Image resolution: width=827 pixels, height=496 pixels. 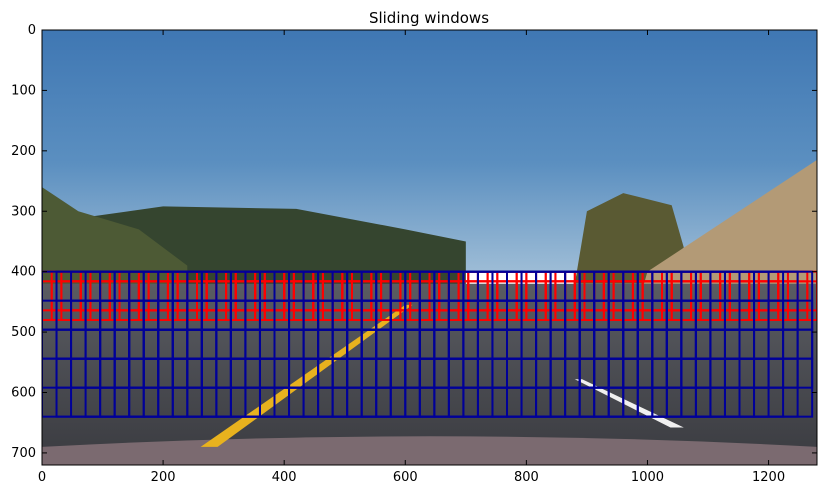 I want to click on y-tick-label: 200, so click(x=23, y=151).